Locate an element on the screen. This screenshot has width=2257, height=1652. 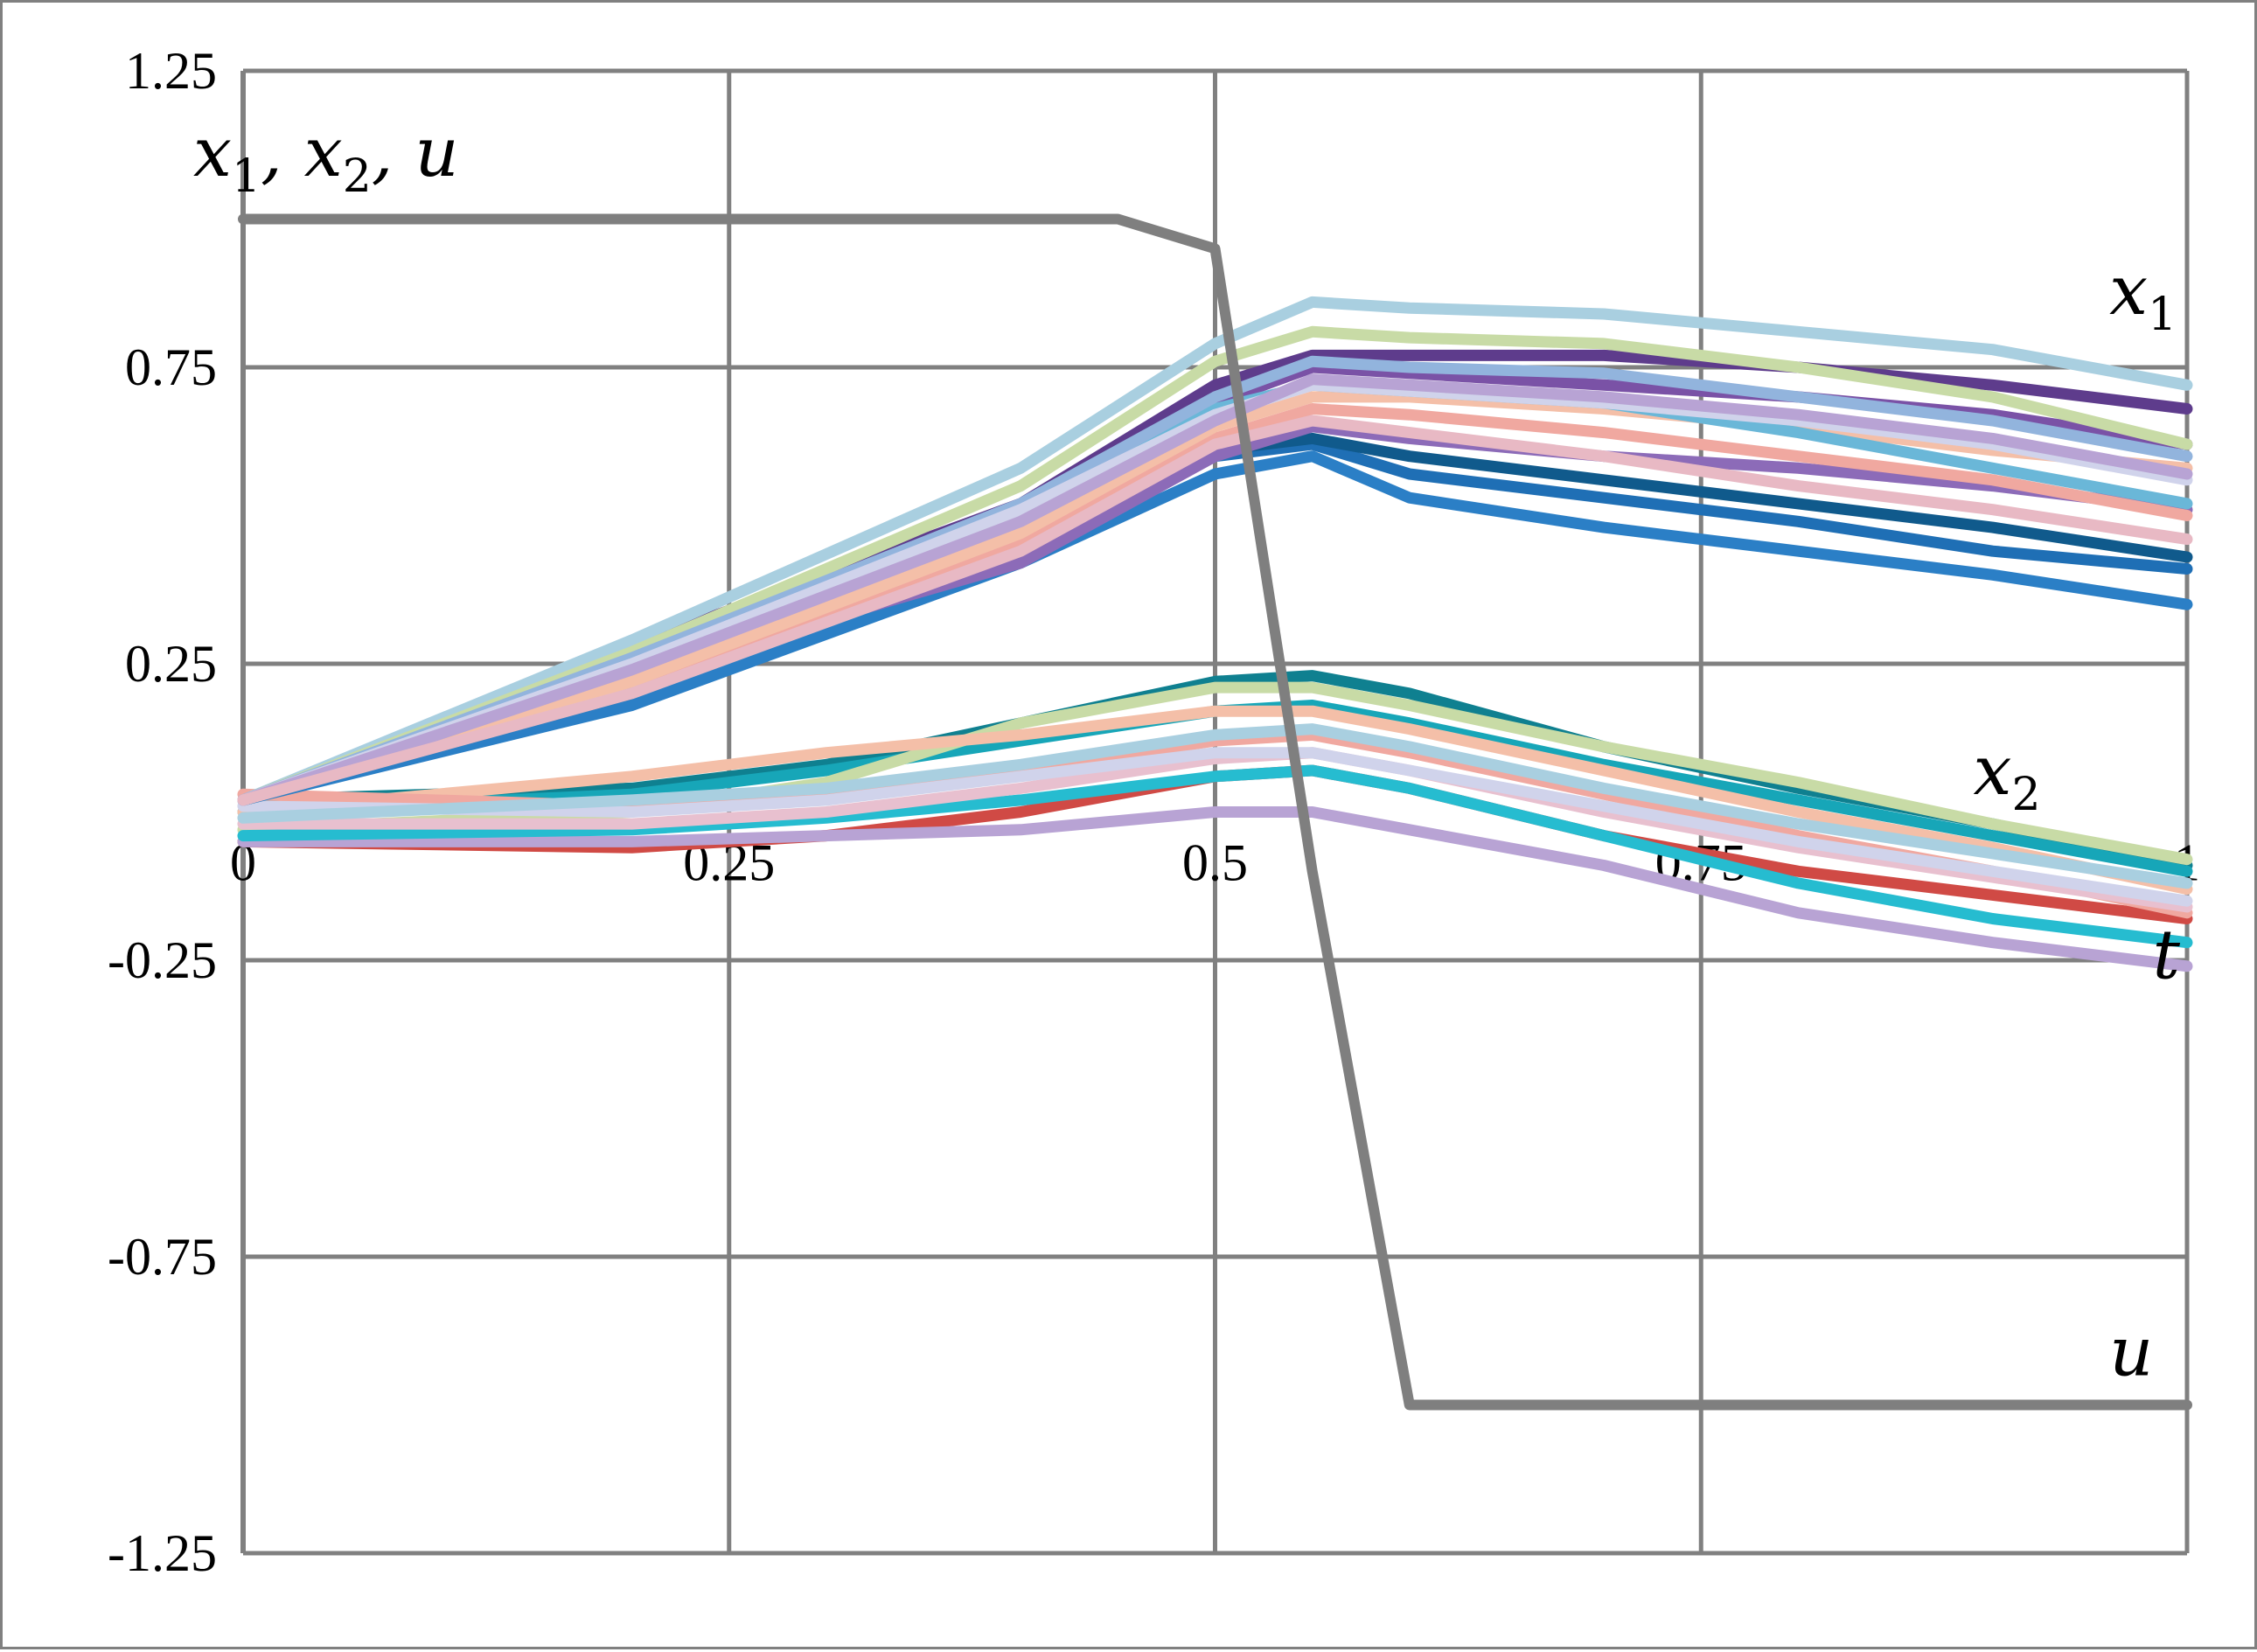
y-tick-label: 0.75 is located at coordinates (171, 367).